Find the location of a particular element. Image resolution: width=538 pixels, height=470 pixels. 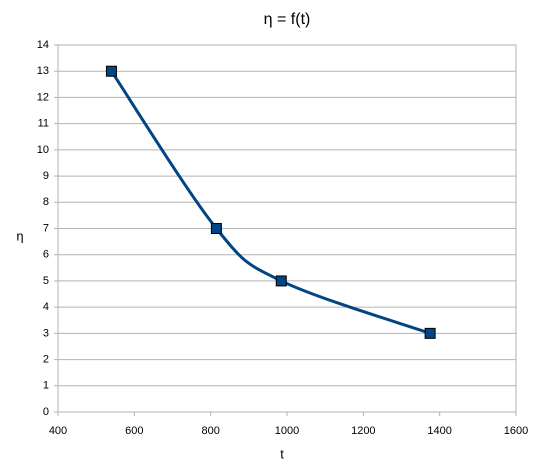

x-tick-label: 1200 is located at coordinates (363, 431).